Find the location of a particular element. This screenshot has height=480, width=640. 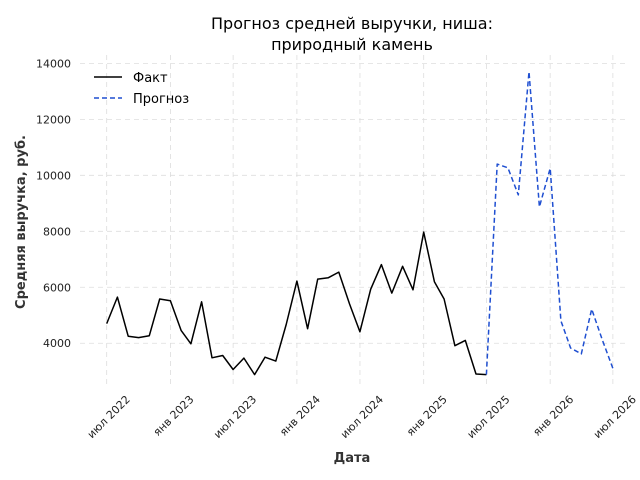

x-tick-label: янв 2023 is located at coordinates (174, 416).